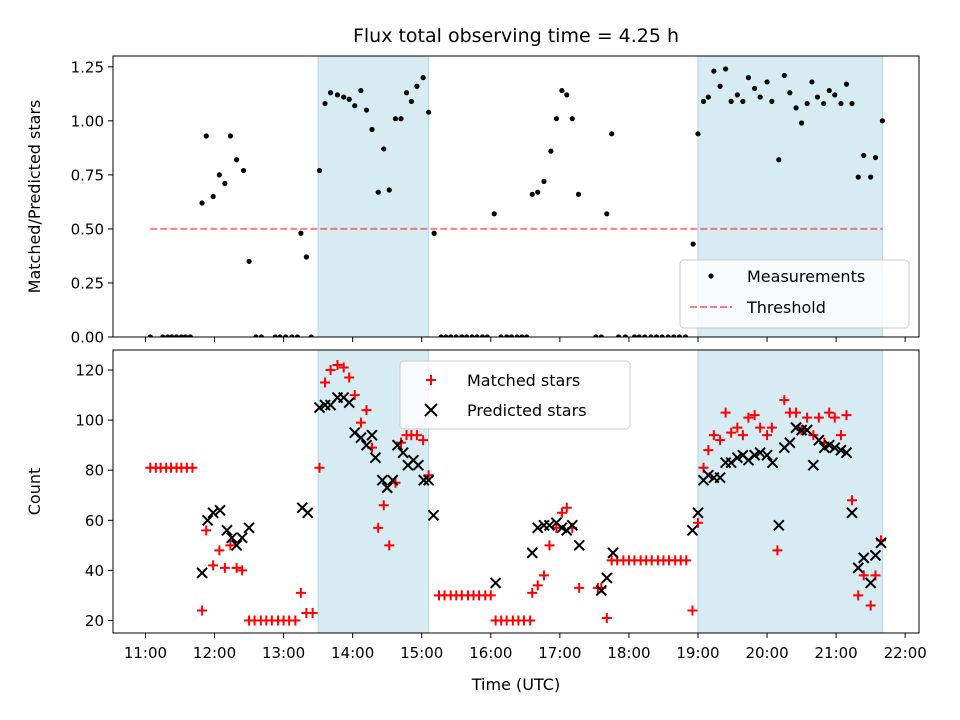  I want to click on top-y-tick-label: 0.75, so click(87, 175).